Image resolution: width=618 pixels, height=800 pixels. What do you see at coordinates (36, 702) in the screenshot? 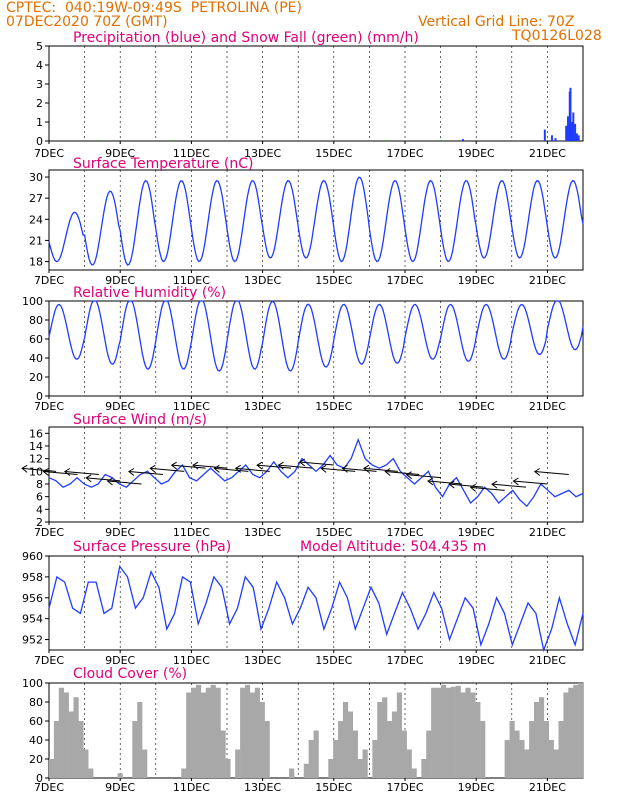
I see `y-tick-label: 80` at bounding box center [36, 702].